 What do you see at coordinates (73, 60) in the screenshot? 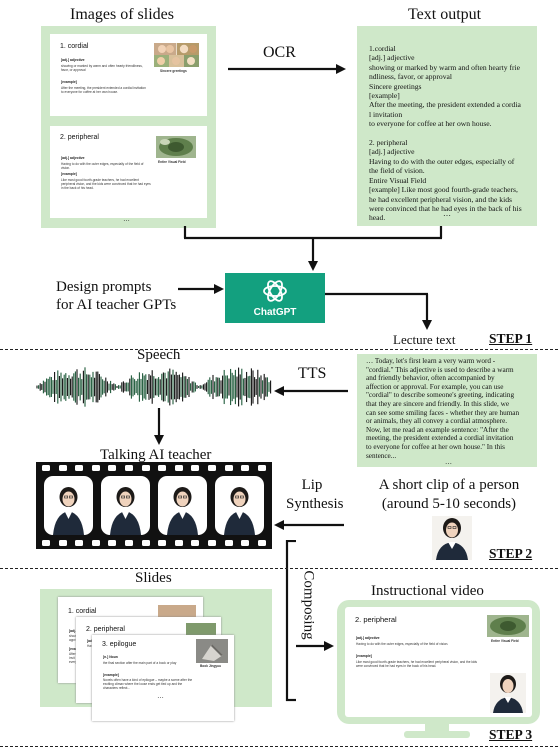
I see `slide-pos: [adj.] adjective` at bounding box center [73, 60].